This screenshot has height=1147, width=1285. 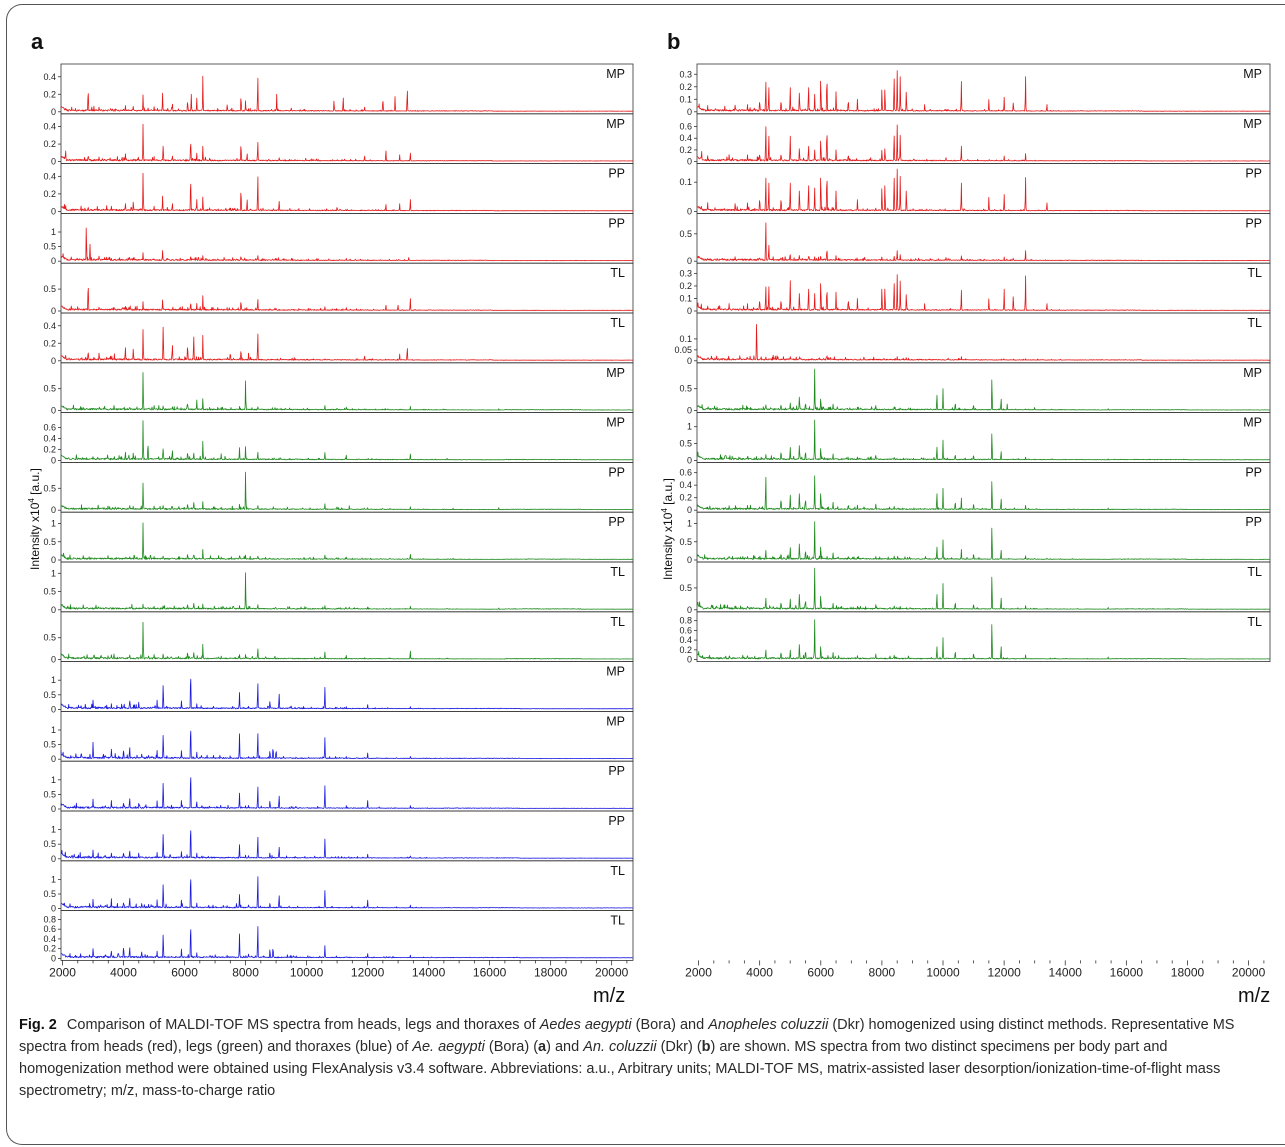 I want to click on y-tick-label: 0.8, so click(x=49, y=919).